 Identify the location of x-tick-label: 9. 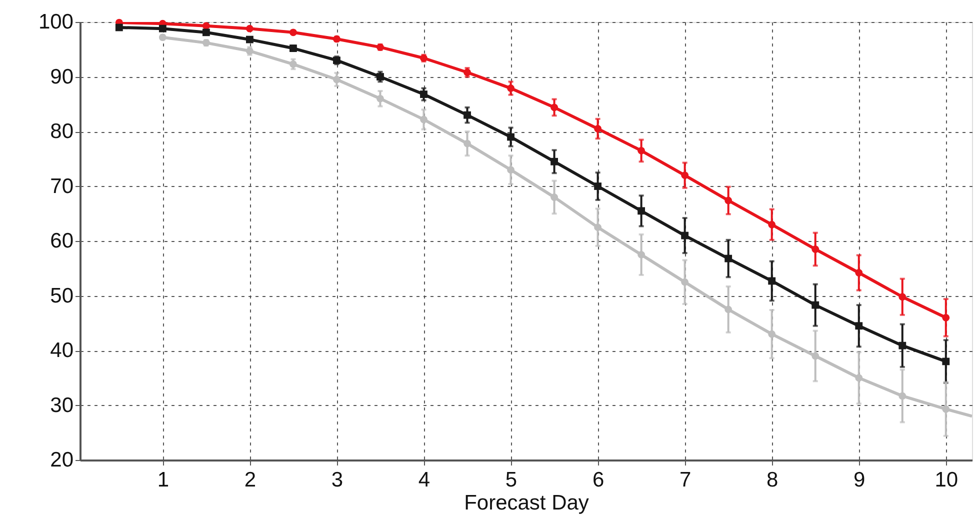
(860, 480).